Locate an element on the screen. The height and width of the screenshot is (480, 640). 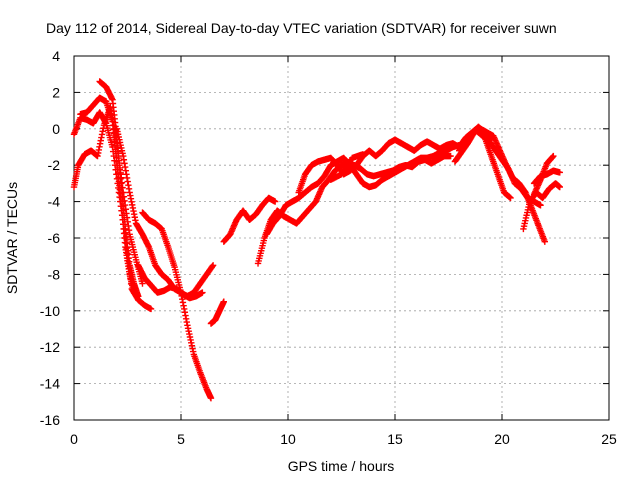
y-tick-label: -10 is located at coordinates (50, 311).